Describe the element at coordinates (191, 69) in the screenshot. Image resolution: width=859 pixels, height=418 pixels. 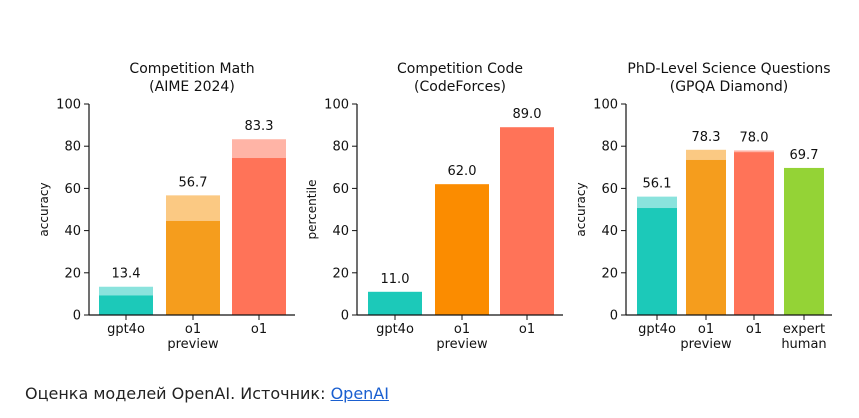
I see `chart-title: Competition Math` at that location.